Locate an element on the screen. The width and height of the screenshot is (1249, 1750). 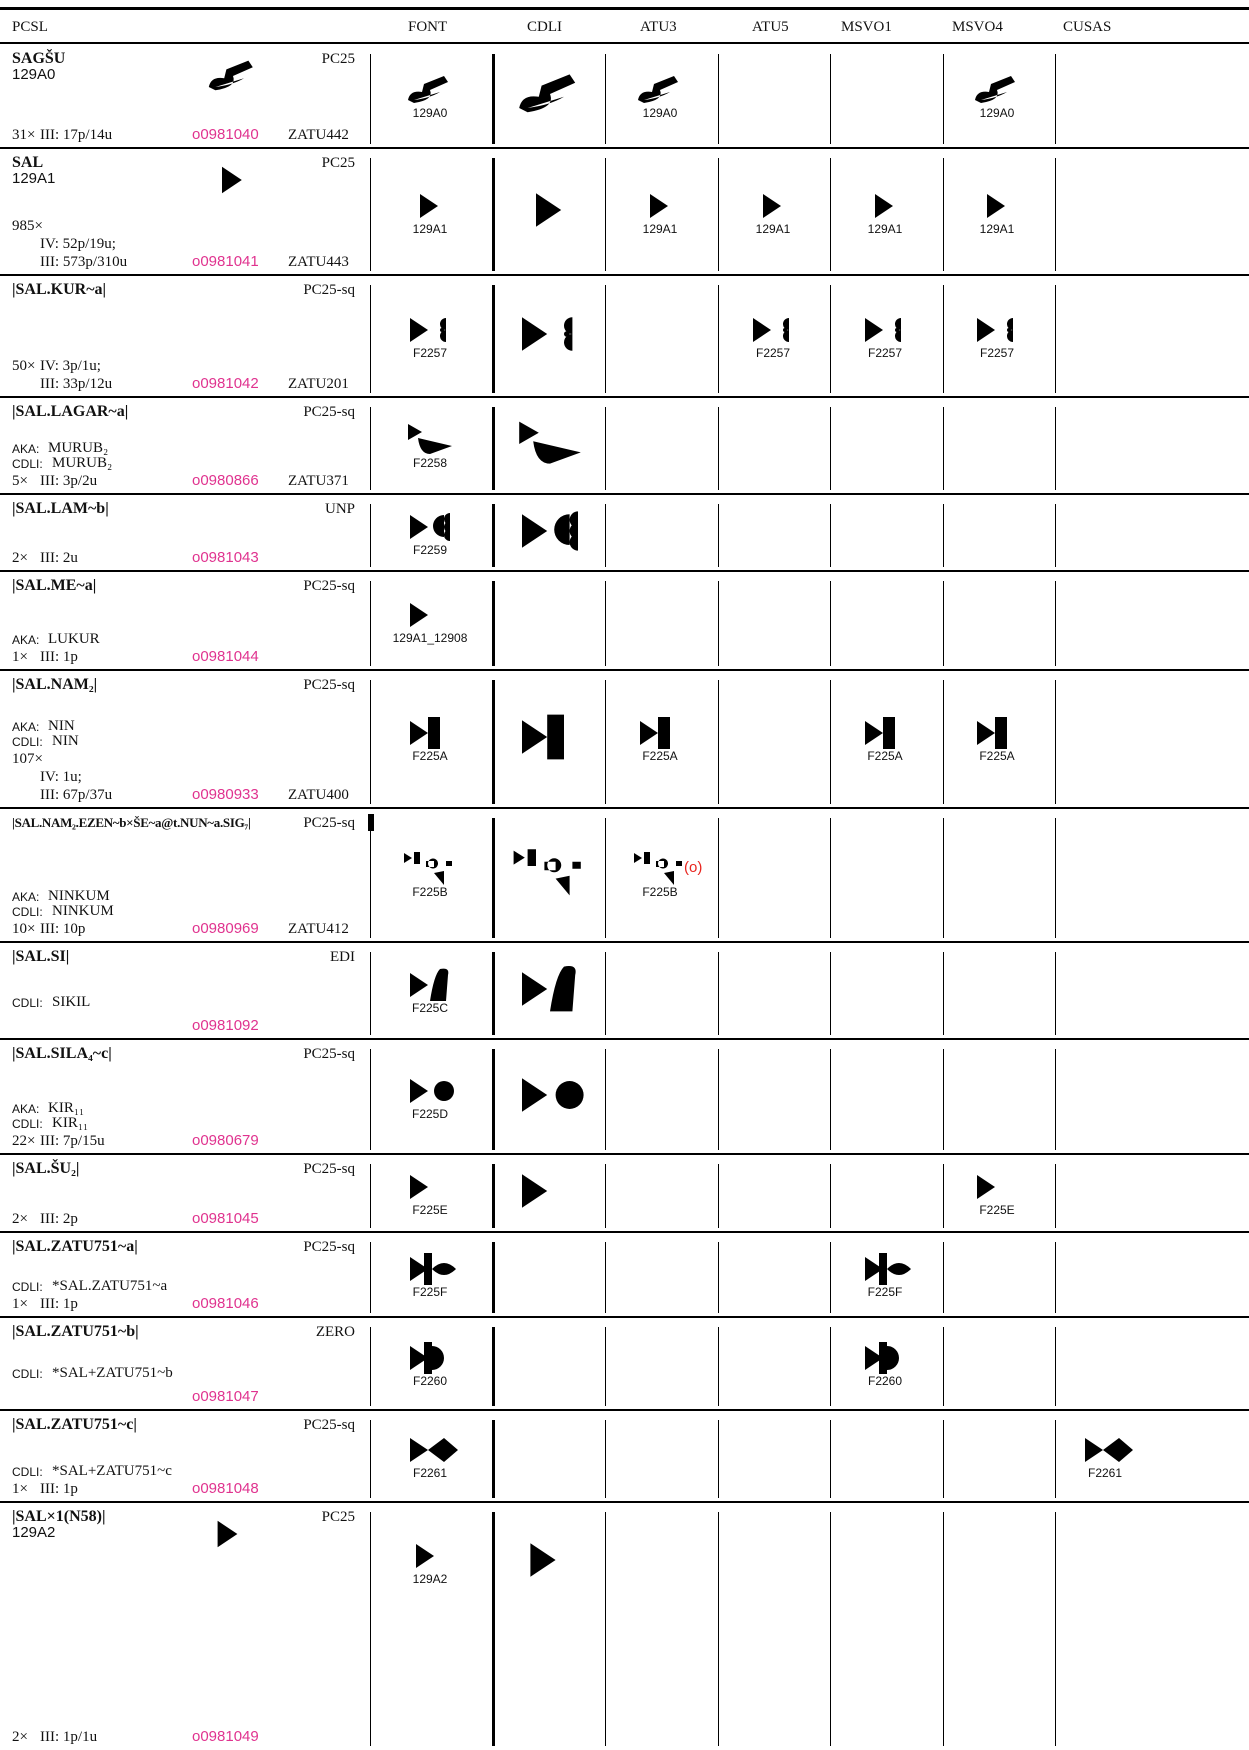
cell-label: F2259 is located at coordinates (430, 549).